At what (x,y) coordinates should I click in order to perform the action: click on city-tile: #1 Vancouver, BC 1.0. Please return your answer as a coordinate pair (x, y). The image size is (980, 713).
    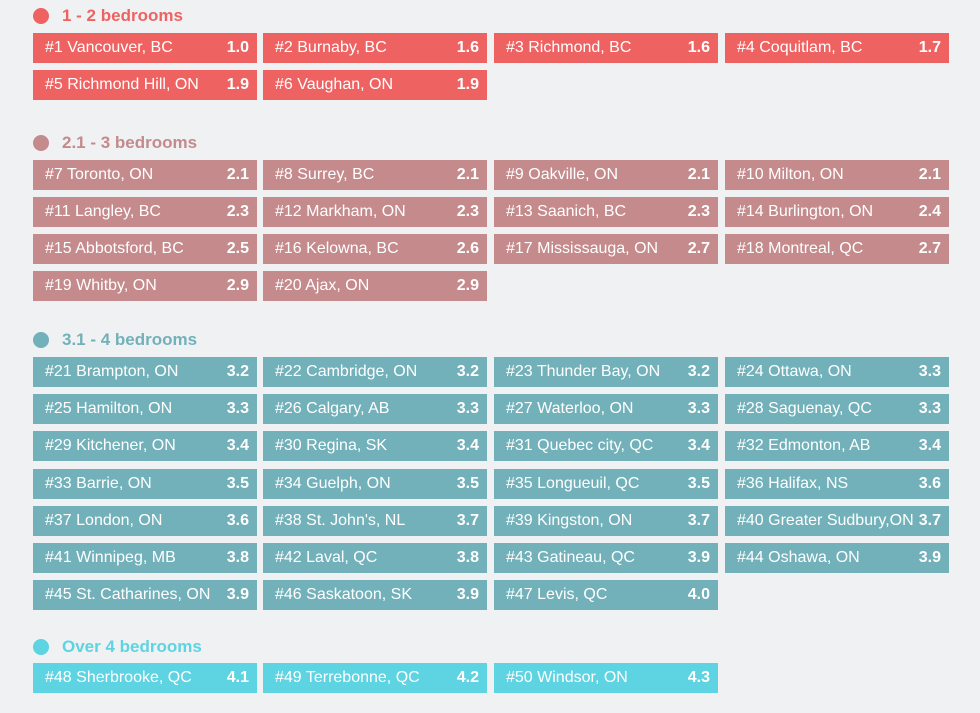
    Looking at the image, I should click on (145, 48).